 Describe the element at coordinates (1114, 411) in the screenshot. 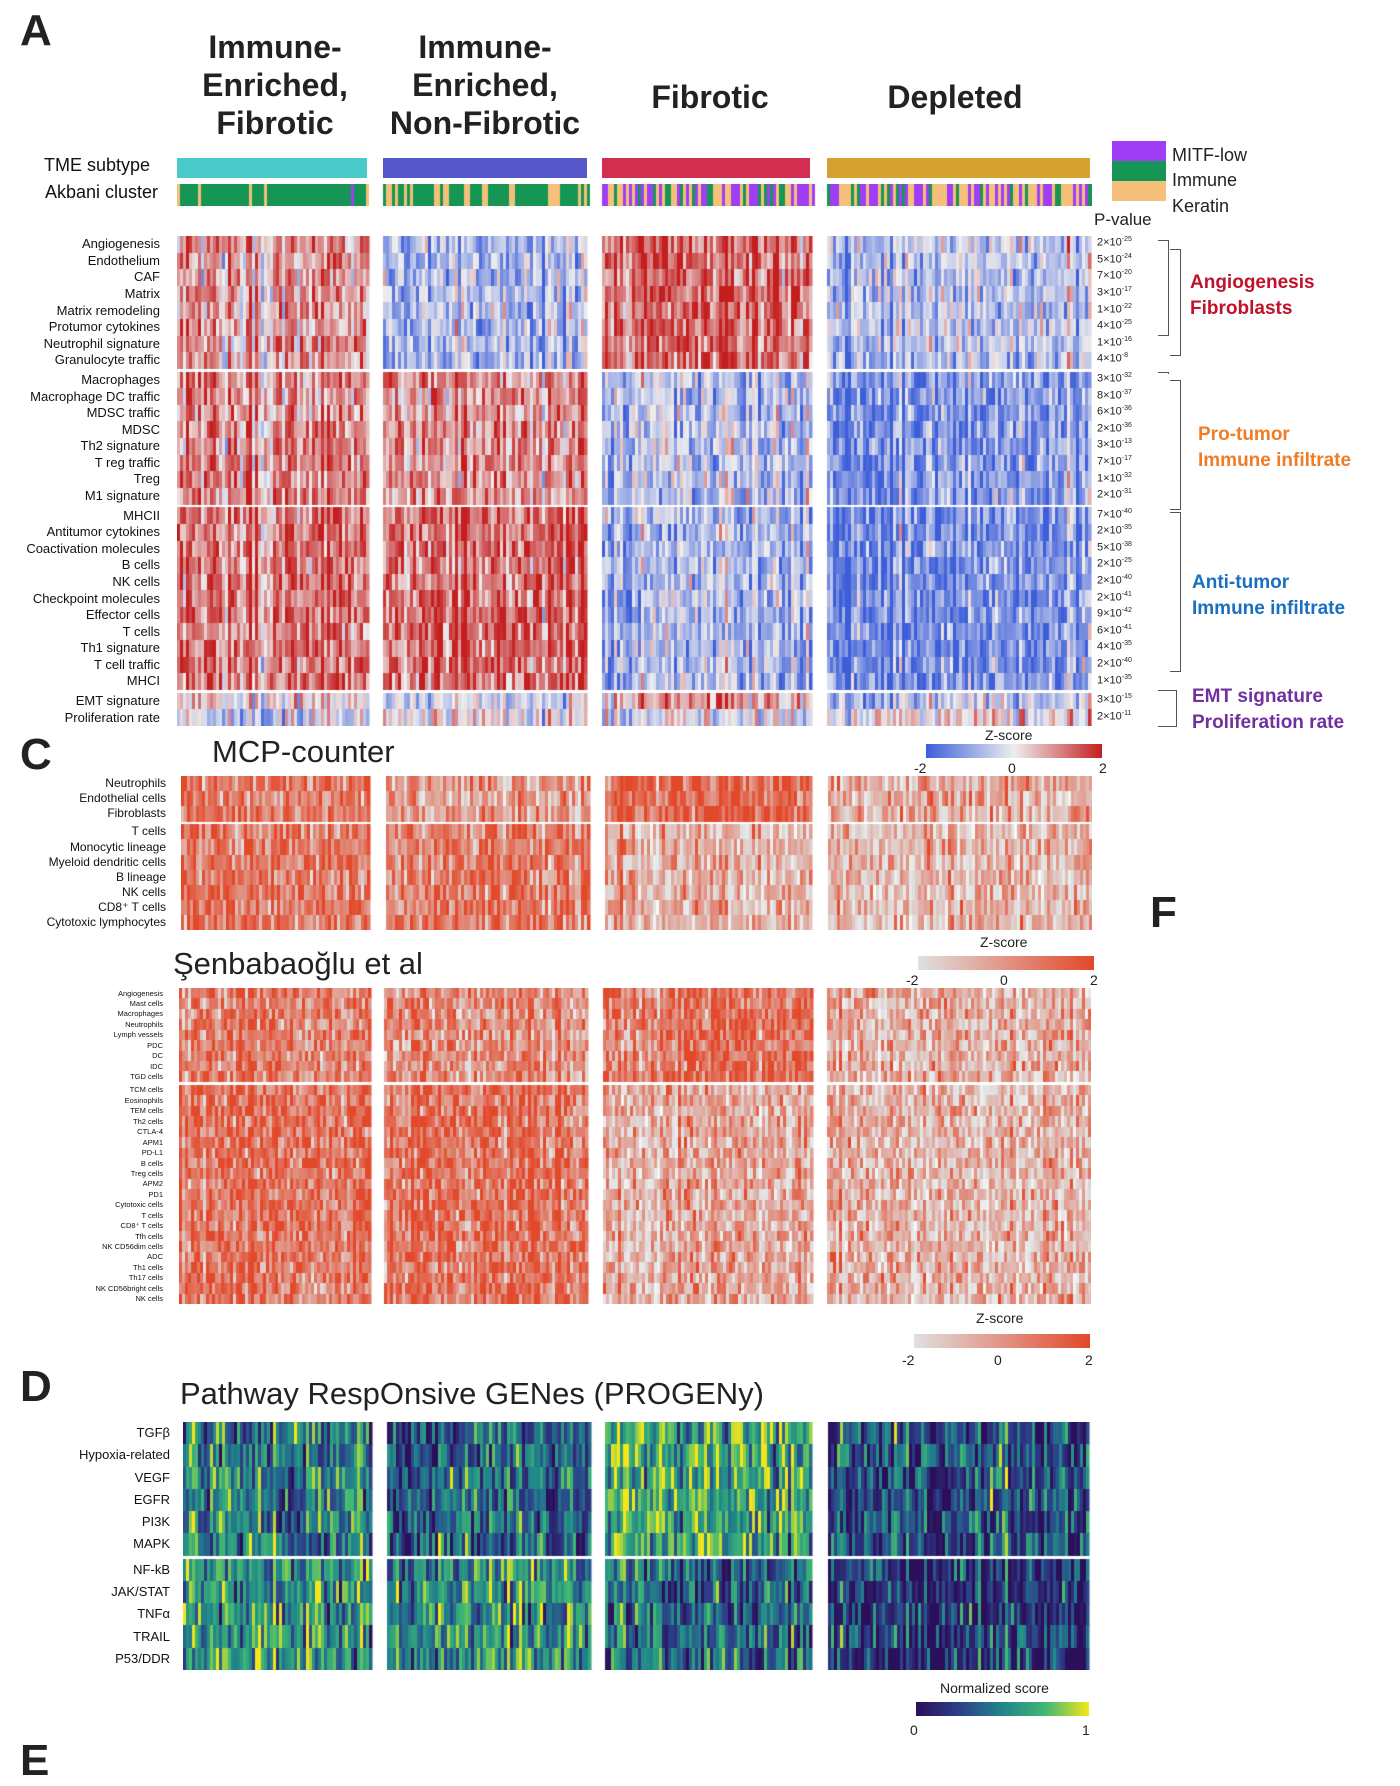

I see `pvalue-label: 6×10⁻³⁶` at that location.